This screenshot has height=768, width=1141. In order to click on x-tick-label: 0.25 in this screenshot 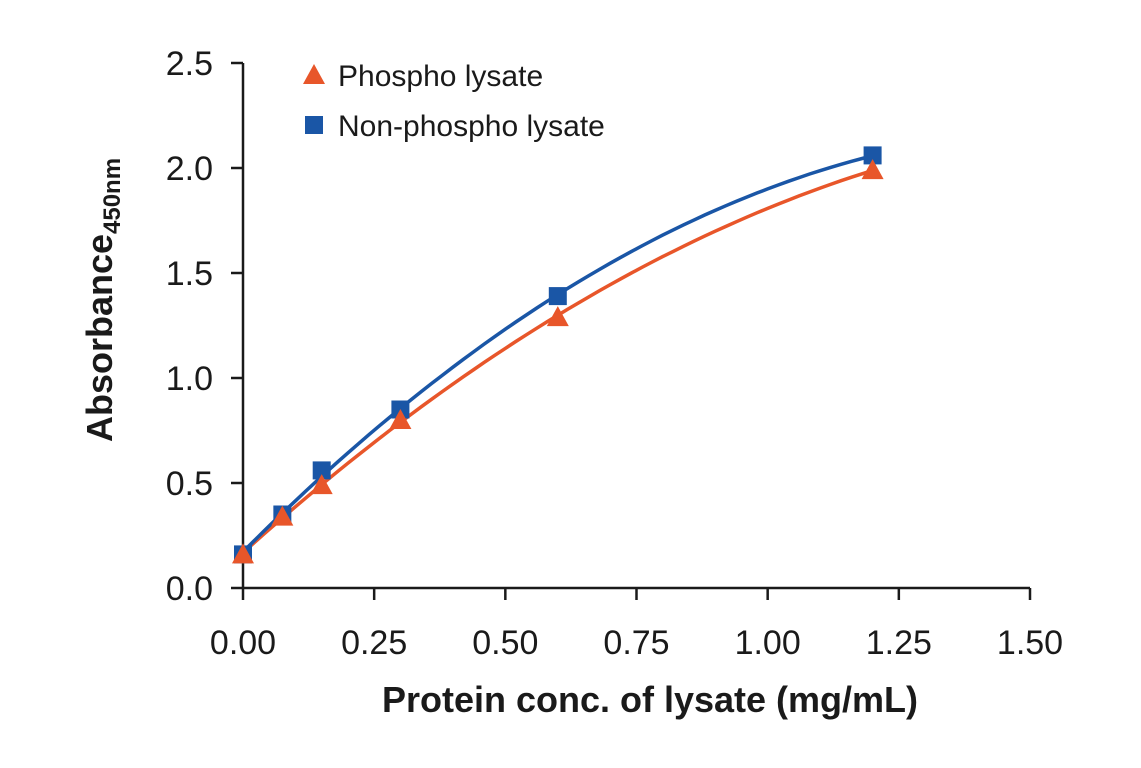, I will do `click(374, 643)`.